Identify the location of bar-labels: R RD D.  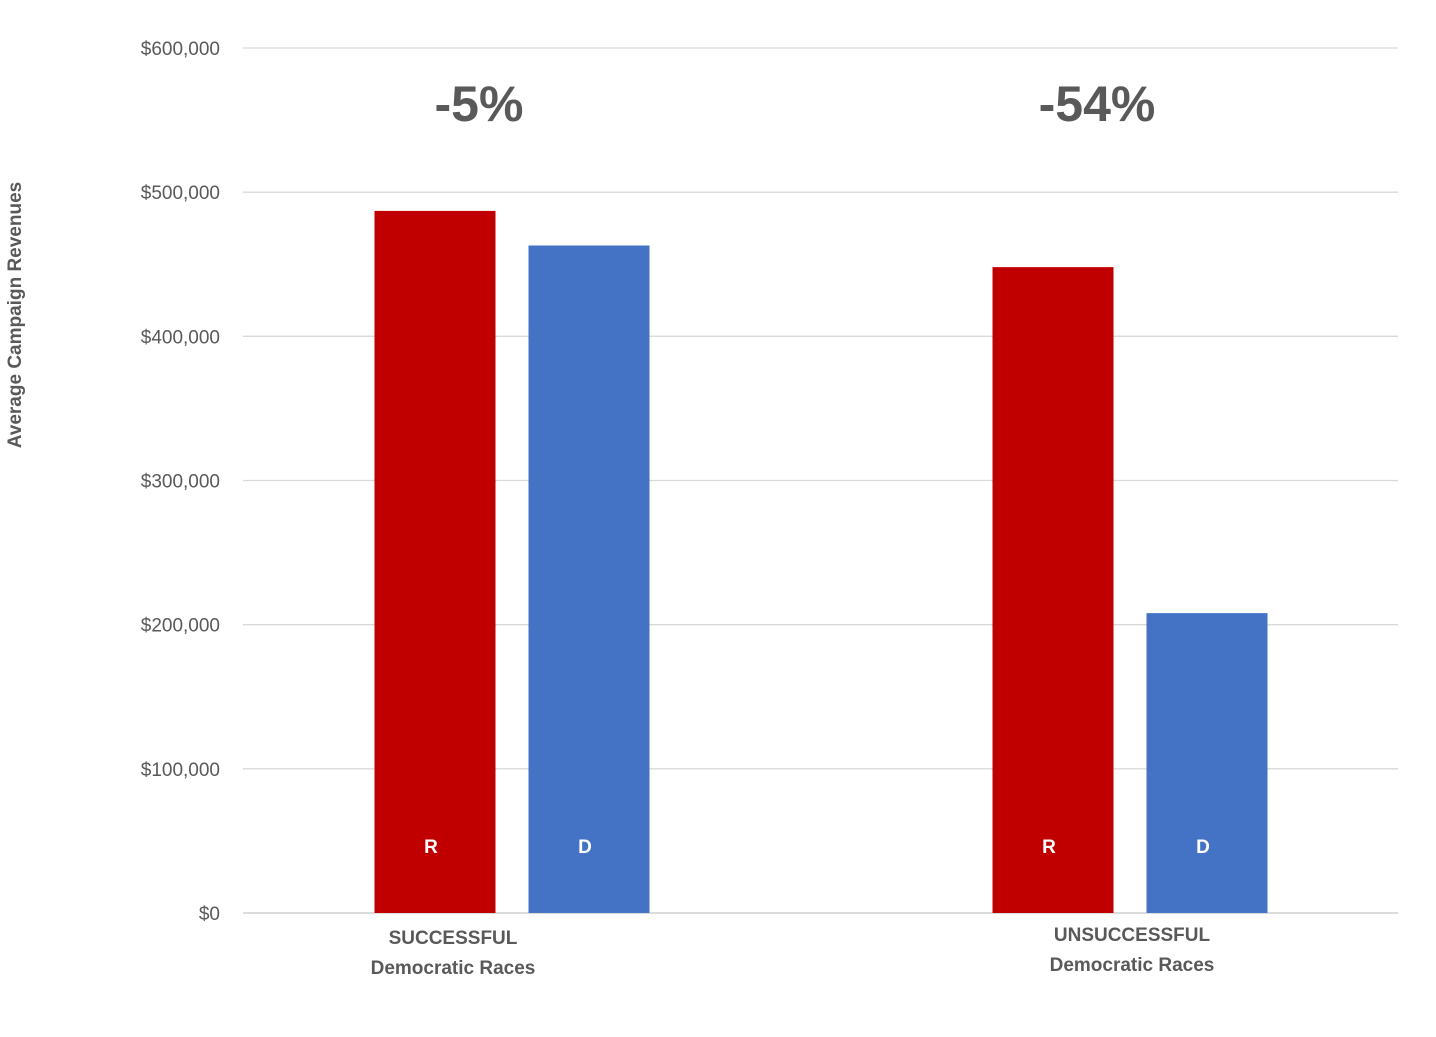
(817, 847).